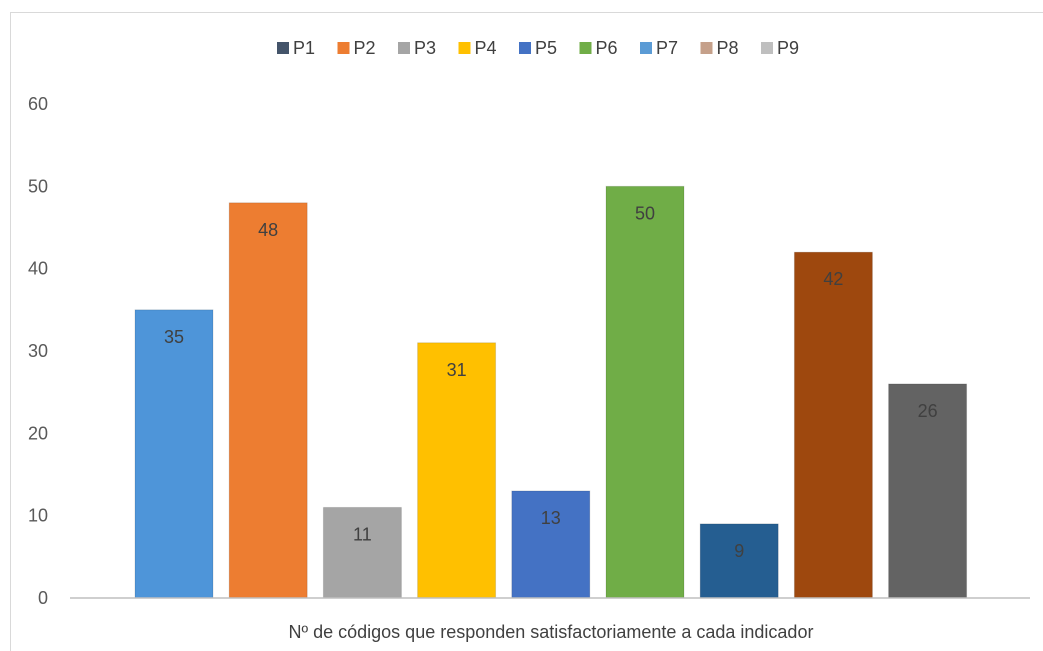  What do you see at coordinates (728, 48) in the screenshot?
I see `legend-label-p8: P8` at bounding box center [728, 48].